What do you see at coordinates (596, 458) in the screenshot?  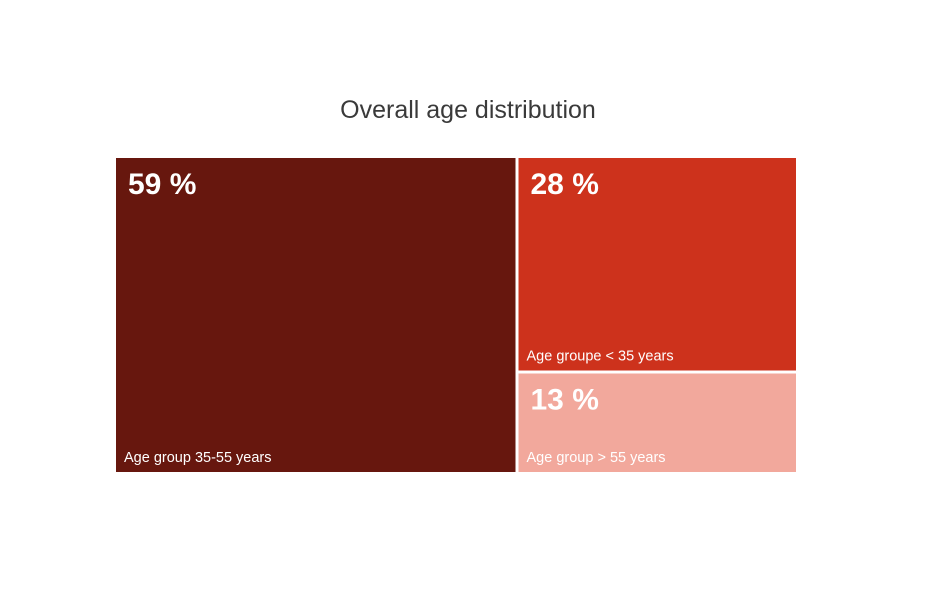 I see `category-label-age-group-55-years: Age group > 55 years` at bounding box center [596, 458].